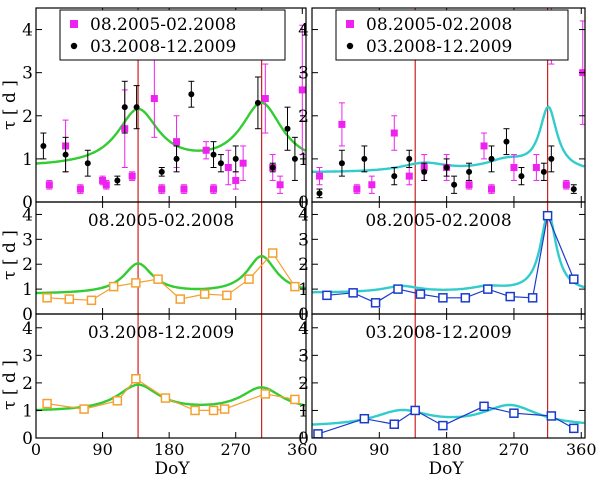 The height and width of the screenshot is (481, 600). I want to click on legend-box, so click(452, 35).